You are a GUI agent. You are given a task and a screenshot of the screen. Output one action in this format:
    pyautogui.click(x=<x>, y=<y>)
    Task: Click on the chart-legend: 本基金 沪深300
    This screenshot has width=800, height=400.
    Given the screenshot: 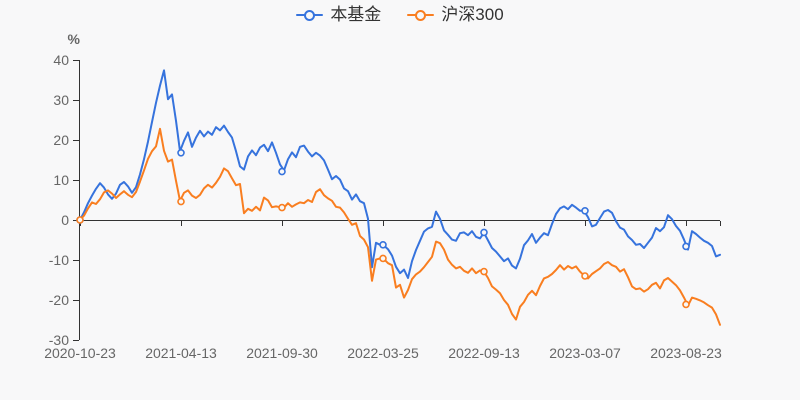 What is the action you would take?
    pyautogui.click(x=400, y=15)
    